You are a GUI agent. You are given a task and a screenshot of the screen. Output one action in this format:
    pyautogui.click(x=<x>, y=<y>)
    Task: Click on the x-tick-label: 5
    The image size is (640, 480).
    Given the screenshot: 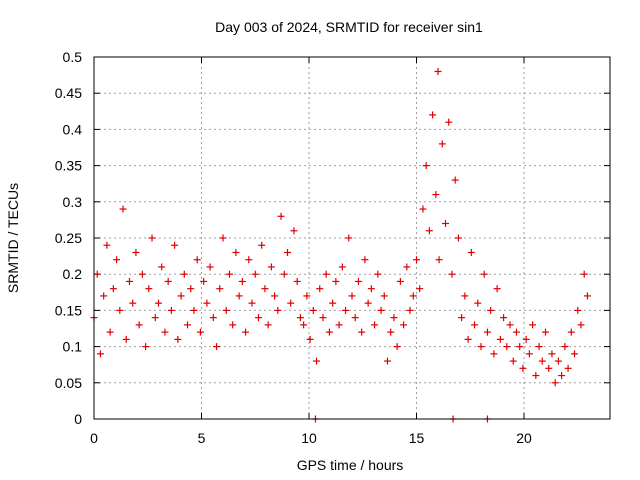 What is the action you would take?
    pyautogui.click(x=202, y=438)
    